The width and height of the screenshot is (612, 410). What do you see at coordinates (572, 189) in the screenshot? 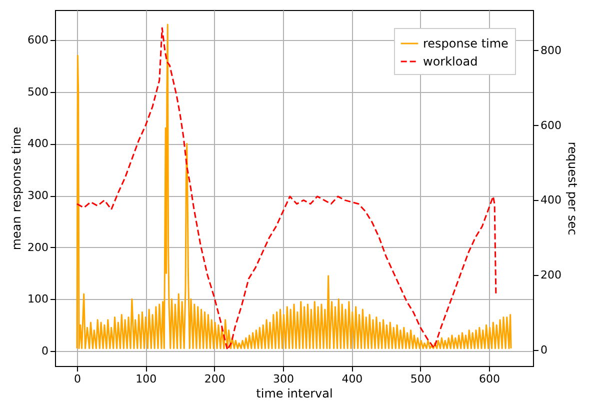
I see `y2-axis-title: request per sec` at bounding box center [572, 189].